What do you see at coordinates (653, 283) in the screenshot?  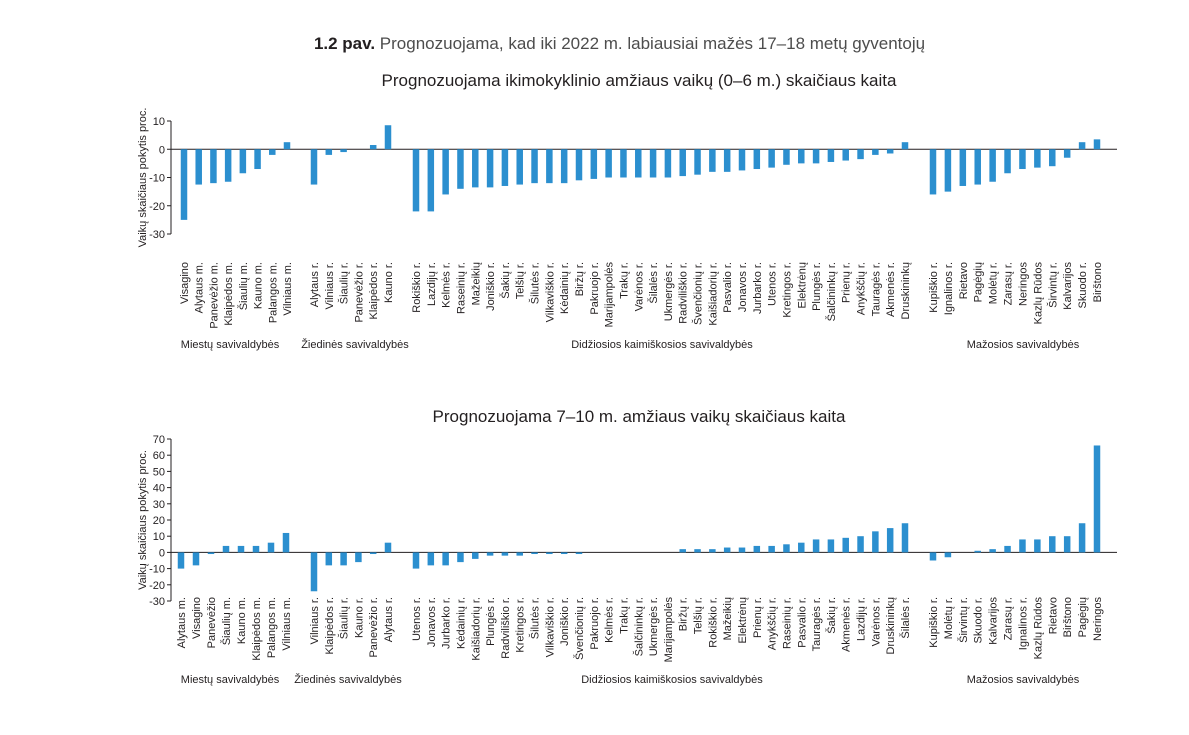 I see `chart1-category-label: Šilalės r.` at bounding box center [653, 283].